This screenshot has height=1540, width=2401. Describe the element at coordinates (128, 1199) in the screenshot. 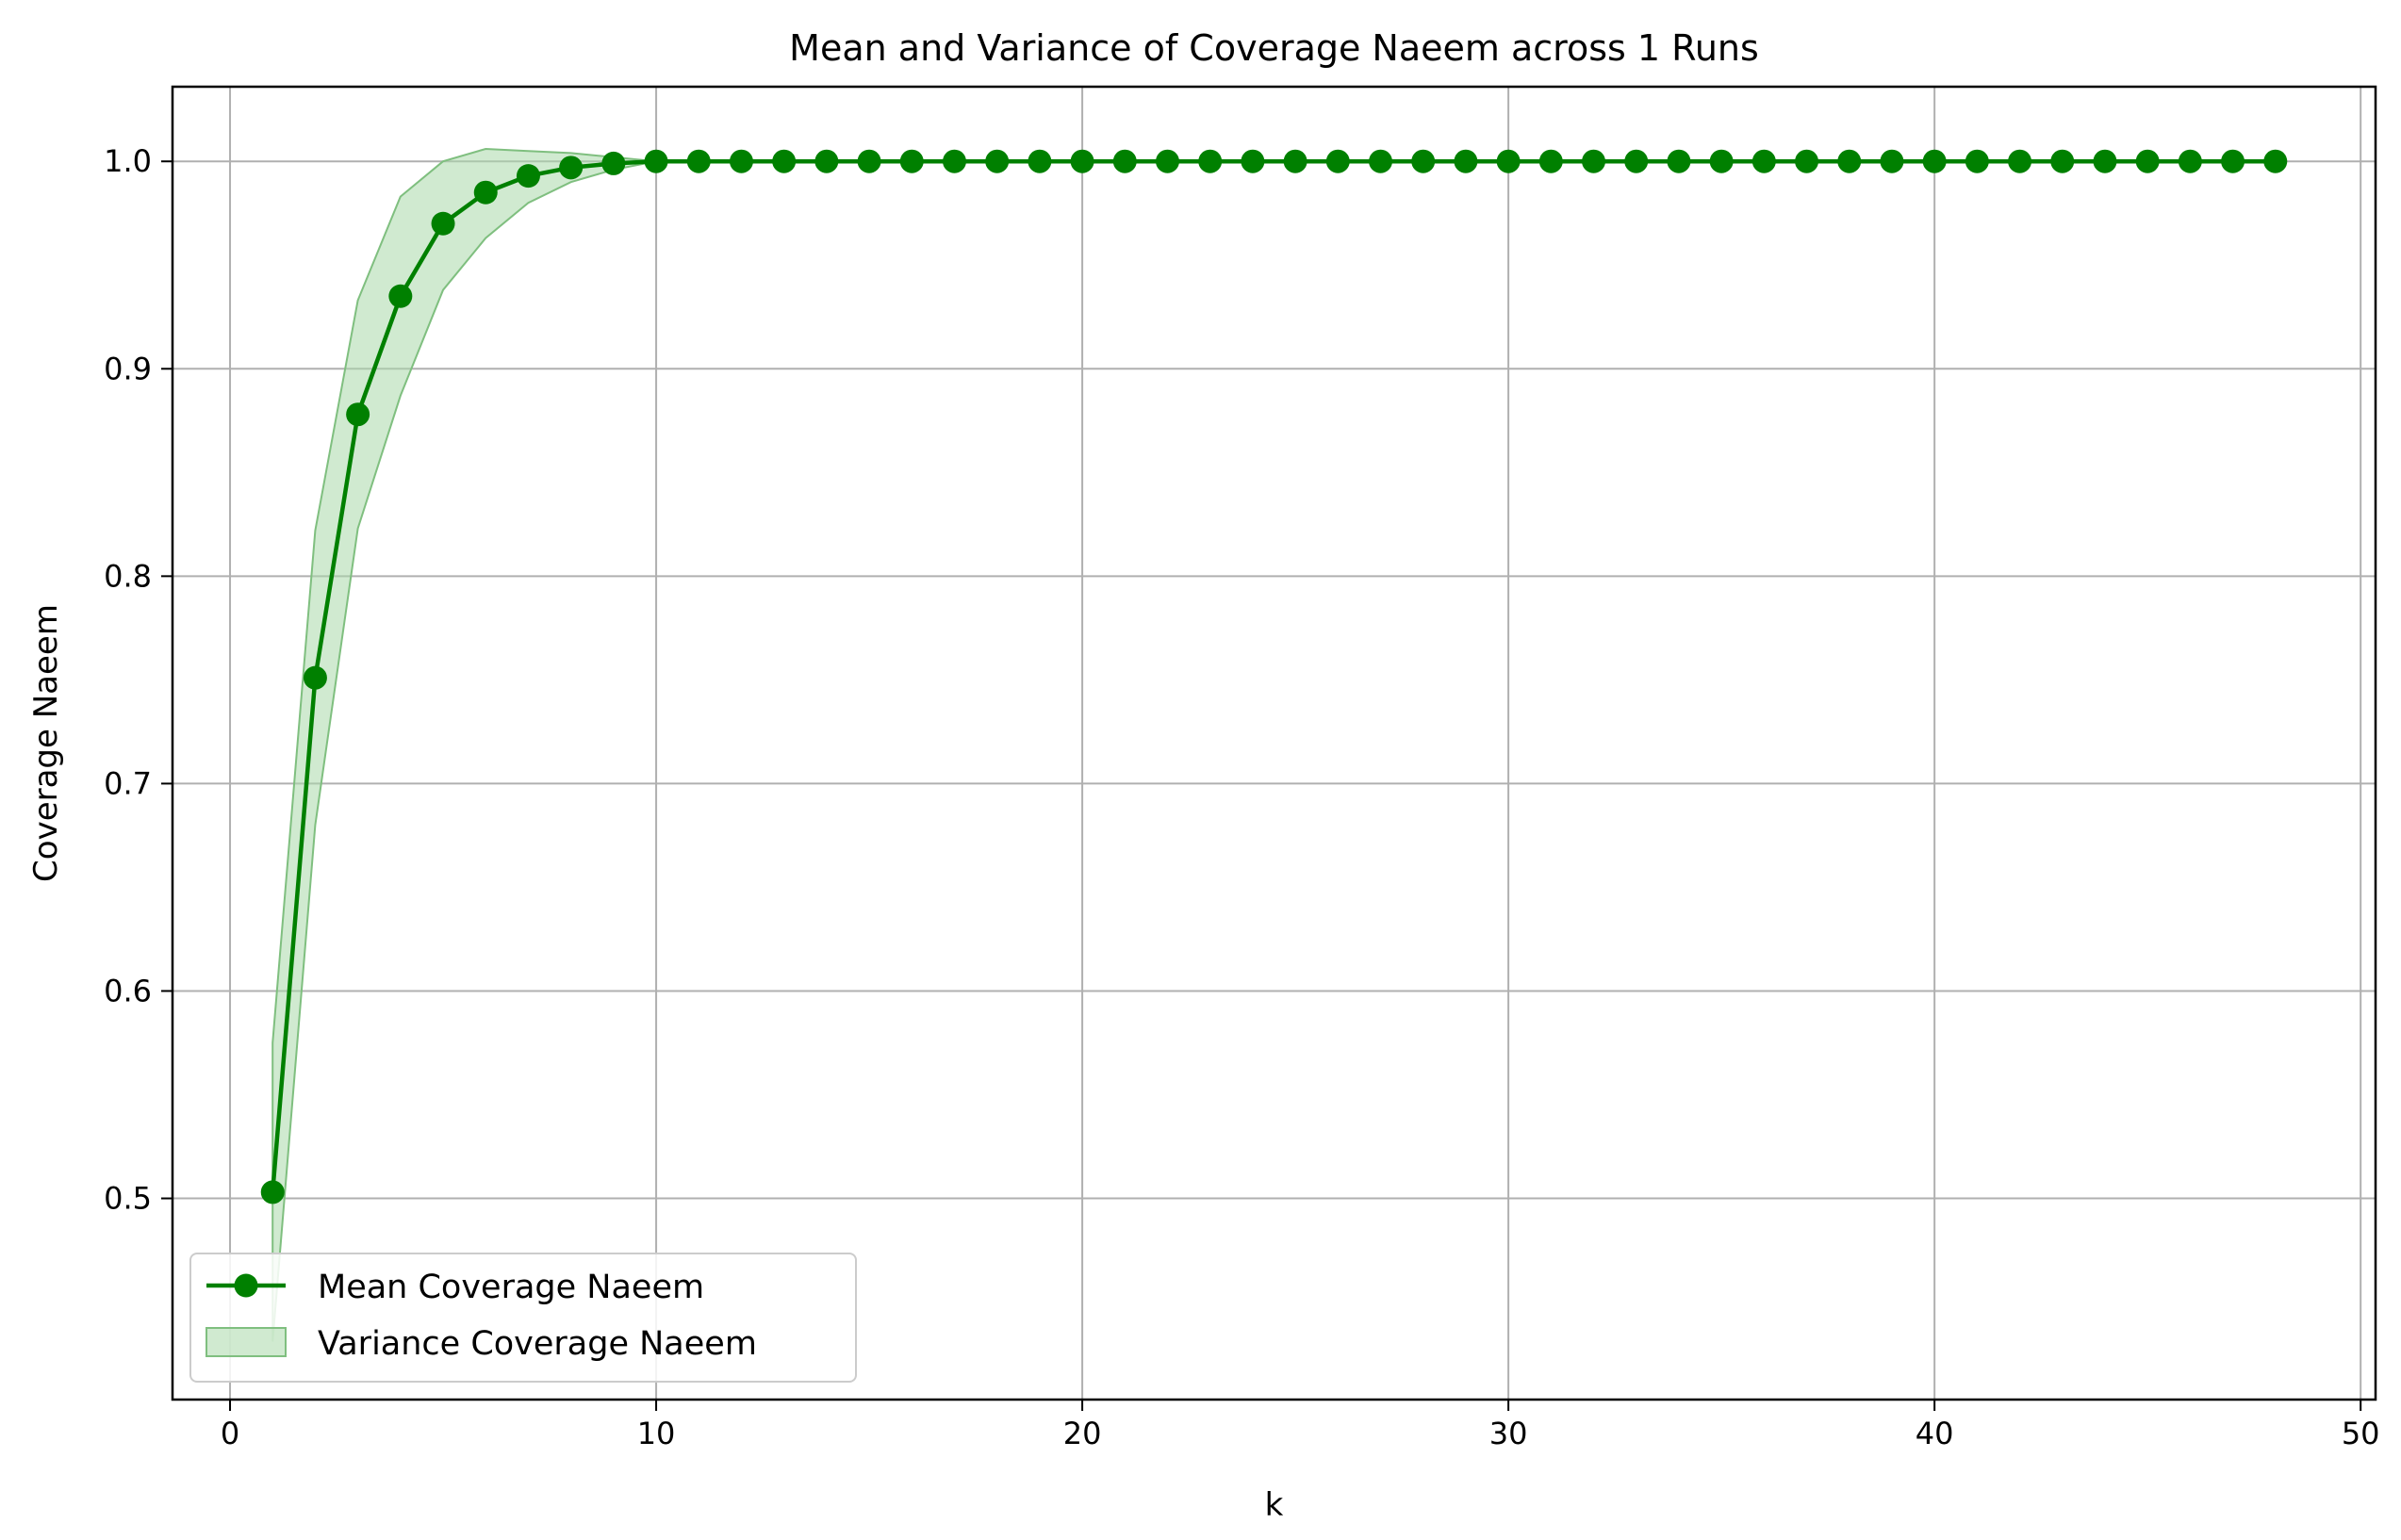

I see `y-tick-label: 0.5` at that location.